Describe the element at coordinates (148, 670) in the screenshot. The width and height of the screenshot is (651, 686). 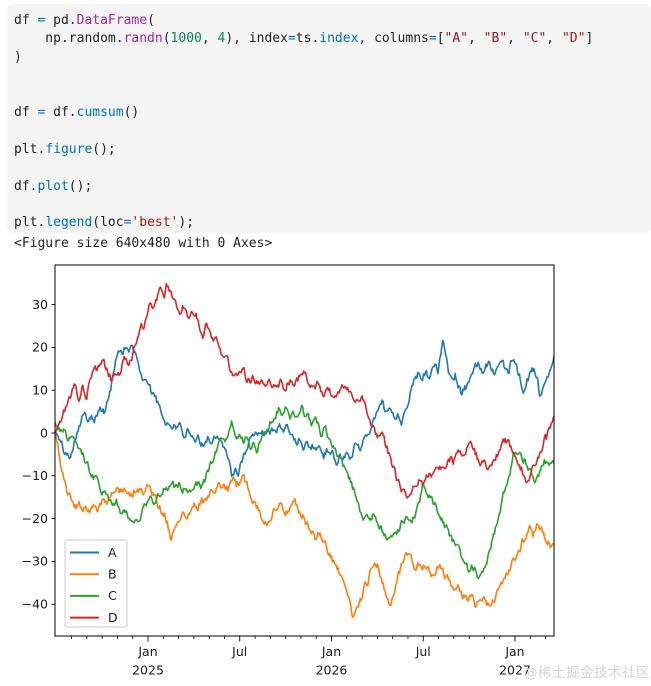
I see `x-tick-year-label: 2025` at that location.